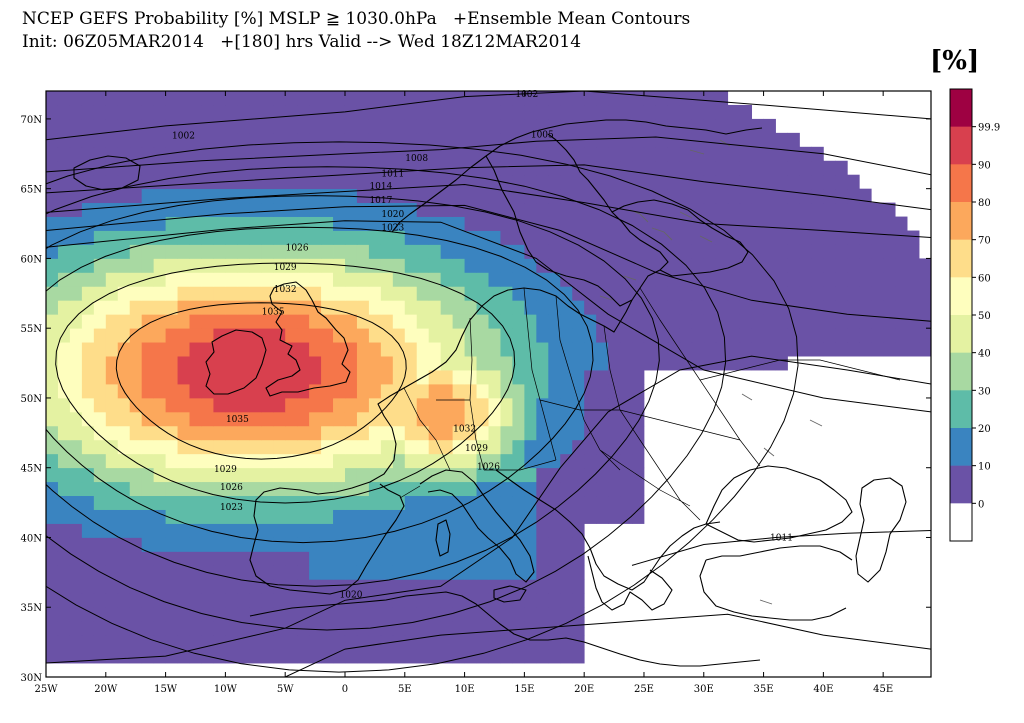 Image resolution: width=1024 pixels, height=723 pixels. I want to click on contour-label: 1020, so click(351, 596).